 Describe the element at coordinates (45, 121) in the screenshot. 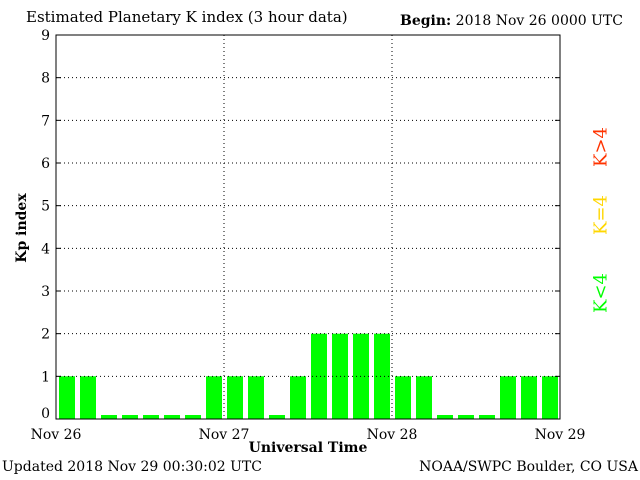

I see `y-tick-label: 7` at that location.